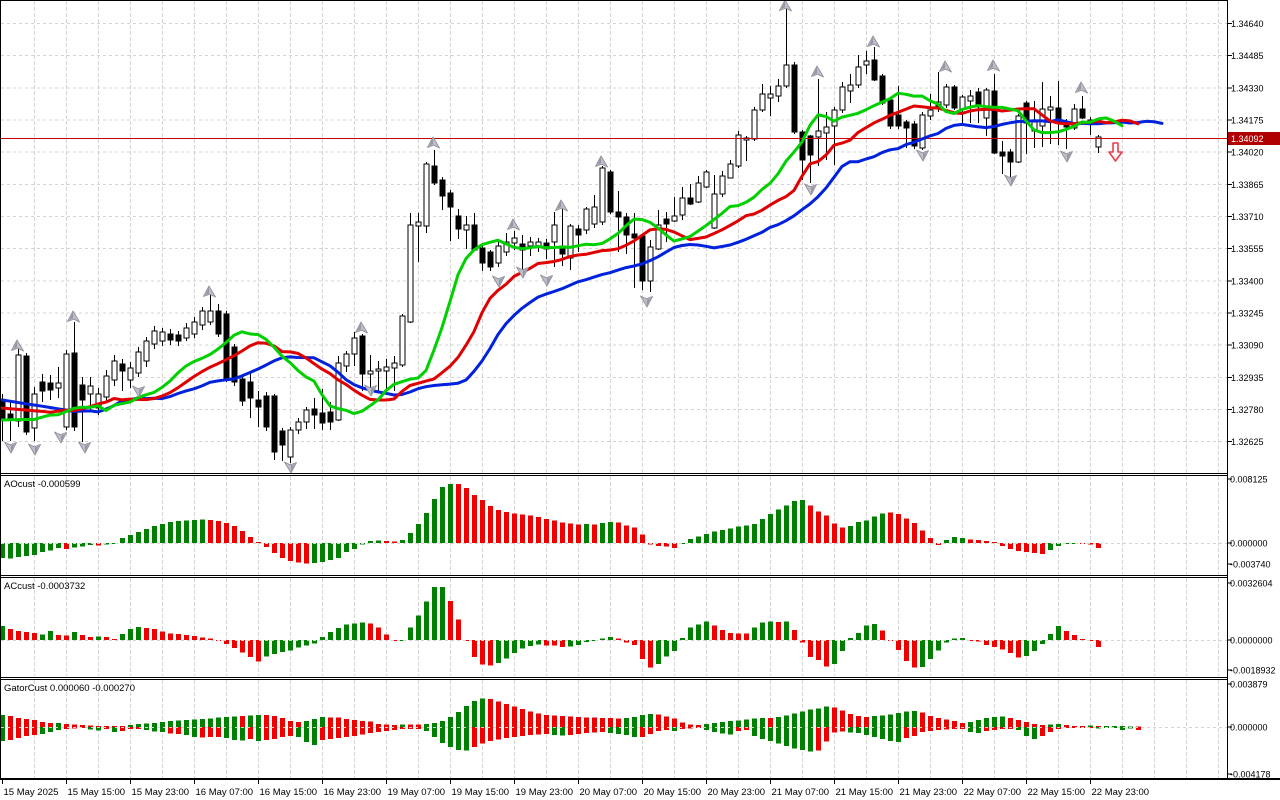  I want to click on svg-text: 19 May 23:00, so click(545, 792).